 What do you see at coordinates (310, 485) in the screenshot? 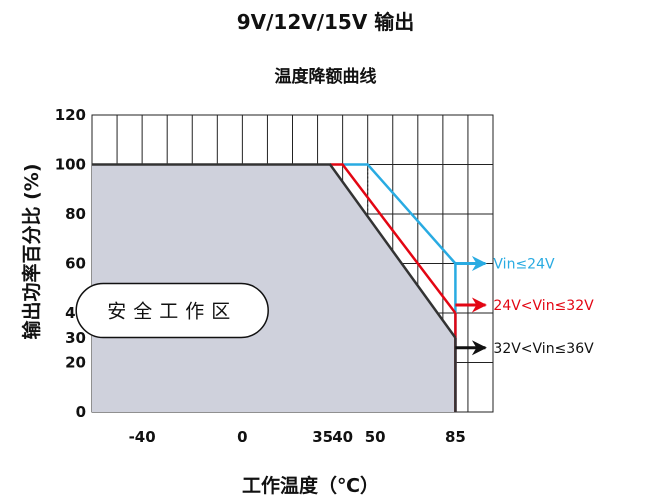
I see `x-axis-title: 工作温度（℃）` at bounding box center [310, 485].